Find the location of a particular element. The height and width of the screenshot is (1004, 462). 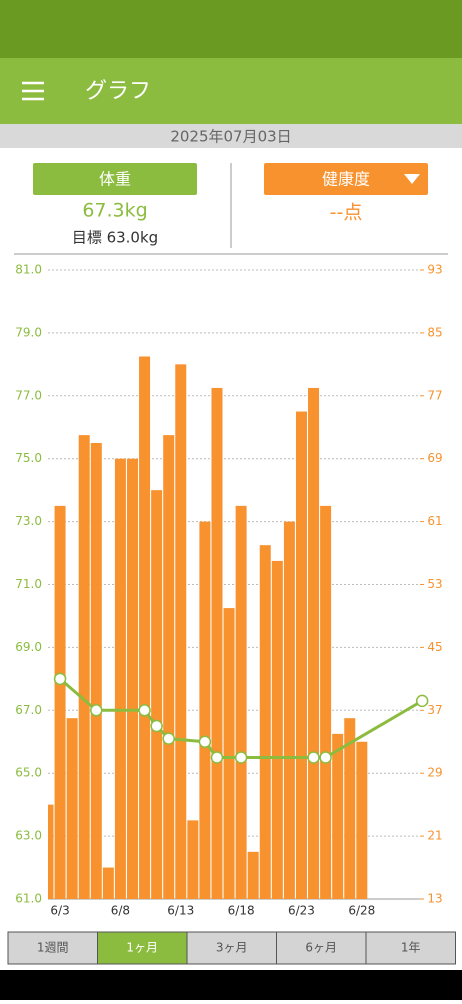

x-tick-label: 6/18 is located at coordinates (241, 911).